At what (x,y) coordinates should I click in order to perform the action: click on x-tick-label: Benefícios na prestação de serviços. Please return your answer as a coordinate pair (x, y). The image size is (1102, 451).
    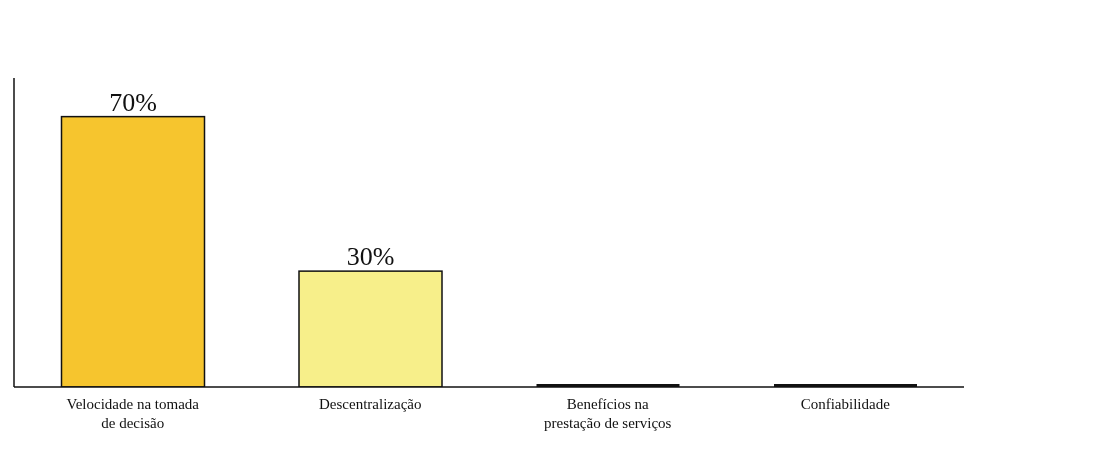
    Looking at the image, I should click on (608, 413).